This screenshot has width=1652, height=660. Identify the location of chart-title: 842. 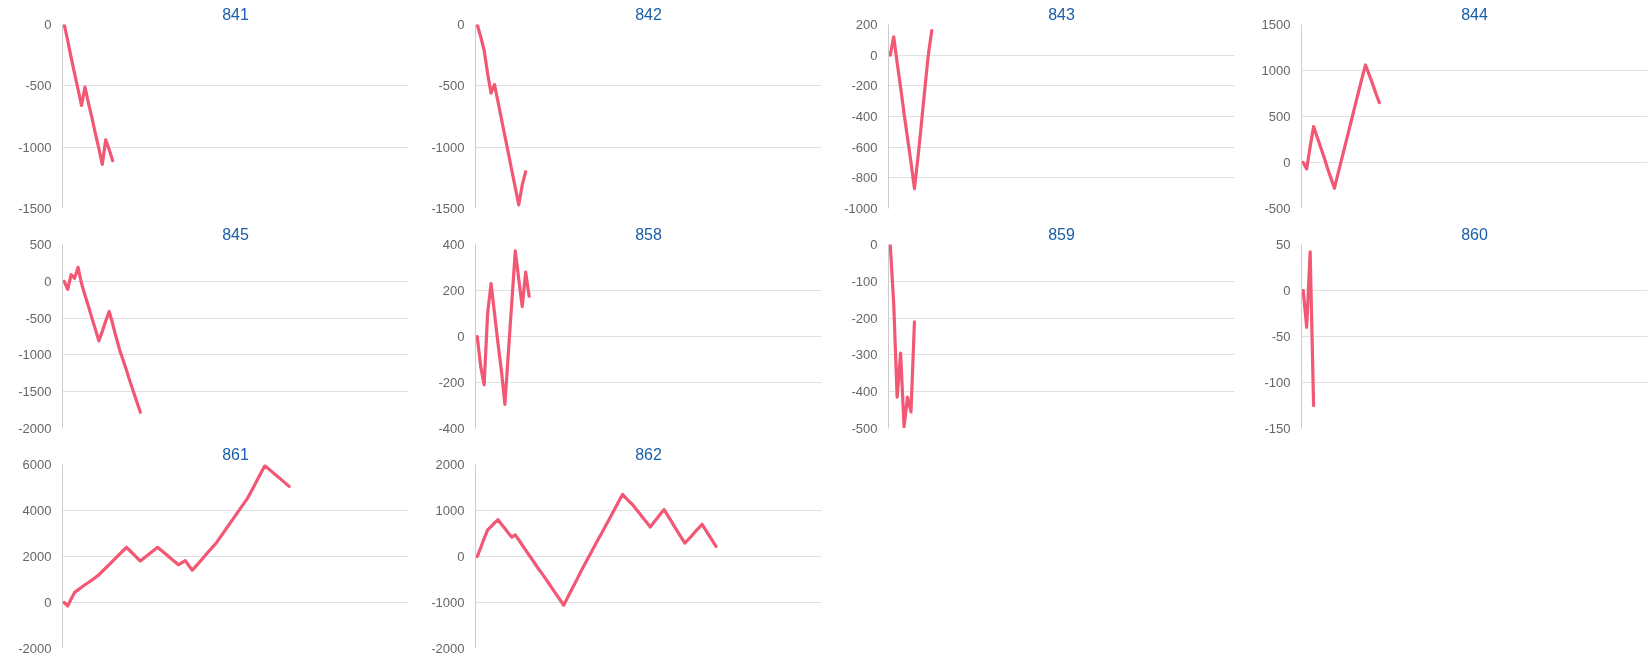
(648, 14).